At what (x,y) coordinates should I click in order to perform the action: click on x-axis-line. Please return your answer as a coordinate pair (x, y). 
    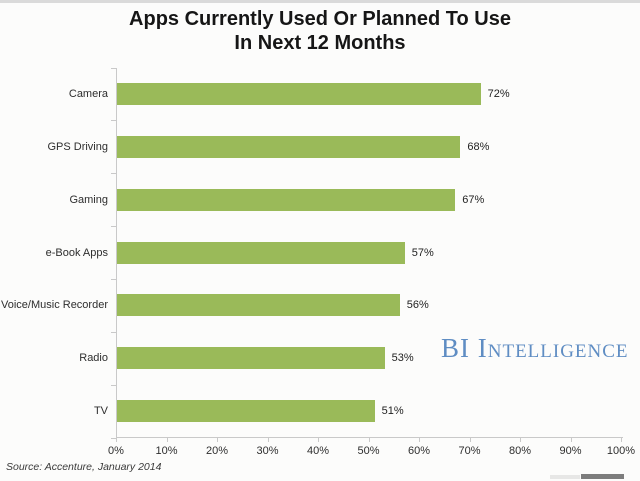
    Looking at the image, I should click on (369, 437).